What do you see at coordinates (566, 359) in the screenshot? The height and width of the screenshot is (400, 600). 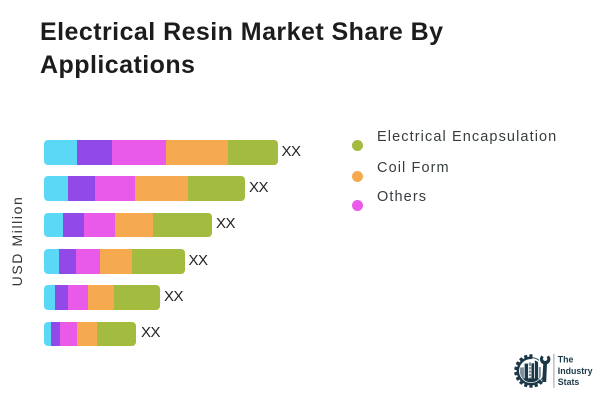 I see `svg-text: The` at bounding box center [566, 359].